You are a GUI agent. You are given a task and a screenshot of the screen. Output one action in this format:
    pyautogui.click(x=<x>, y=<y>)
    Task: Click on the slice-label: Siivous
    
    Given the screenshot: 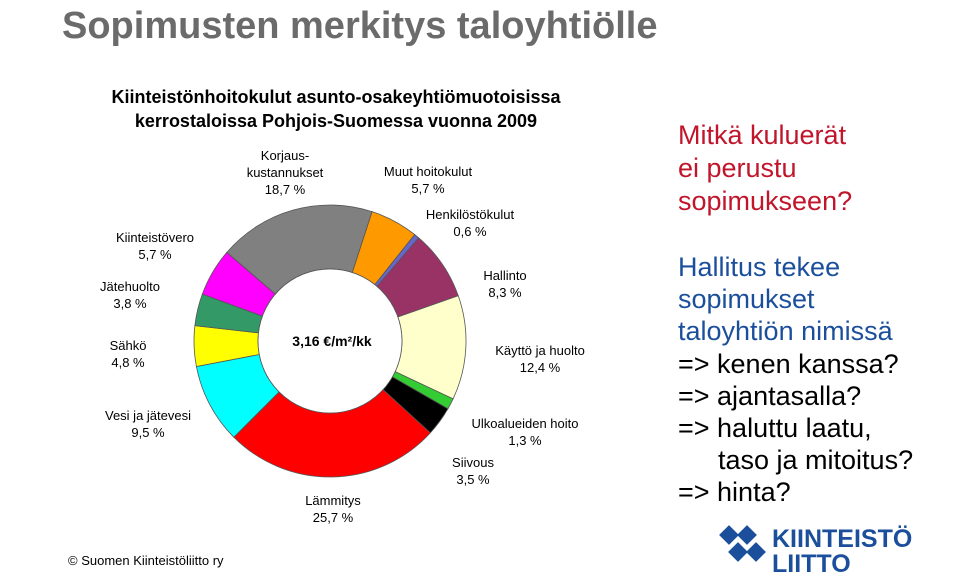 What is the action you would take?
    pyautogui.click(x=473, y=462)
    